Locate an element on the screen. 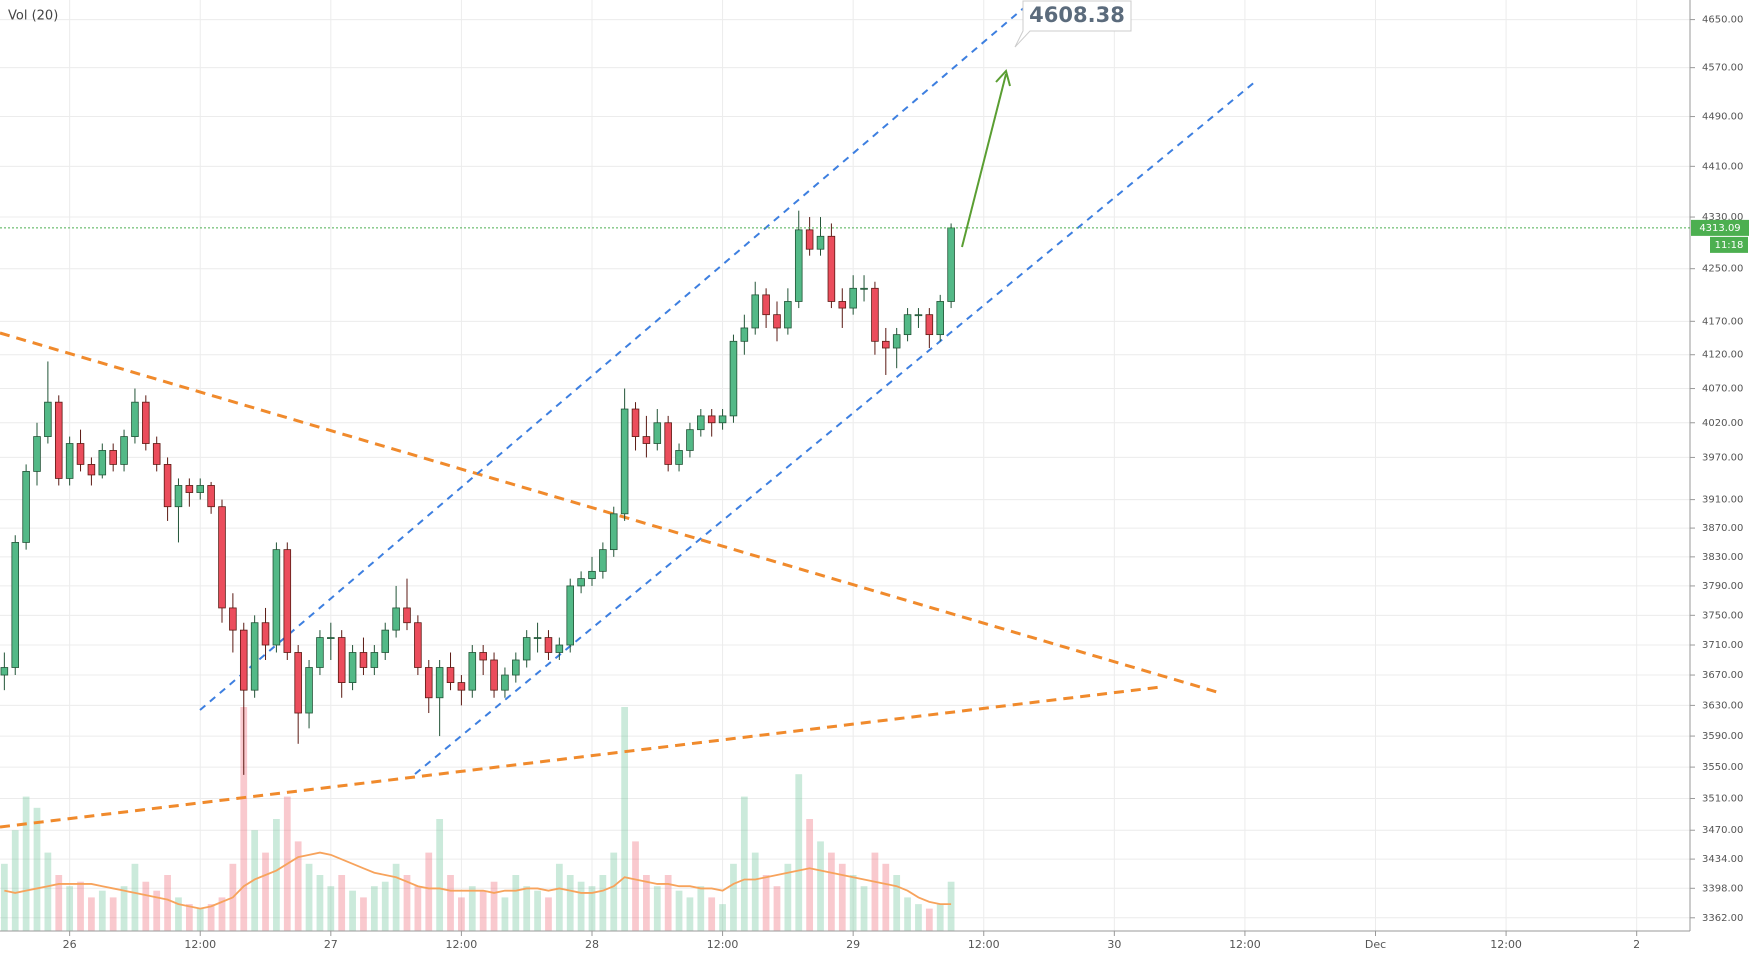 The height and width of the screenshot is (957, 1759). x-tick-label: 29 is located at coordinates (853, 944).